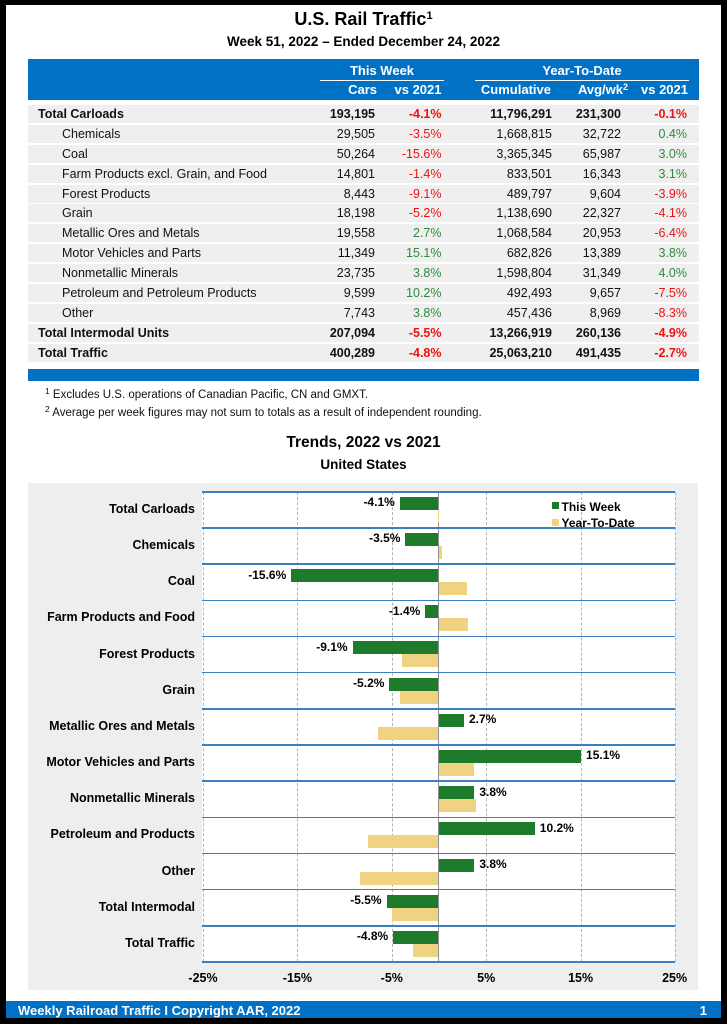 Image resolution: width=727 pixels, height=1024 pixels. What do you see at coordinates (605, 193) in the screenshot?
I see `row-value: 9,604` at bounding box center [605, 193].